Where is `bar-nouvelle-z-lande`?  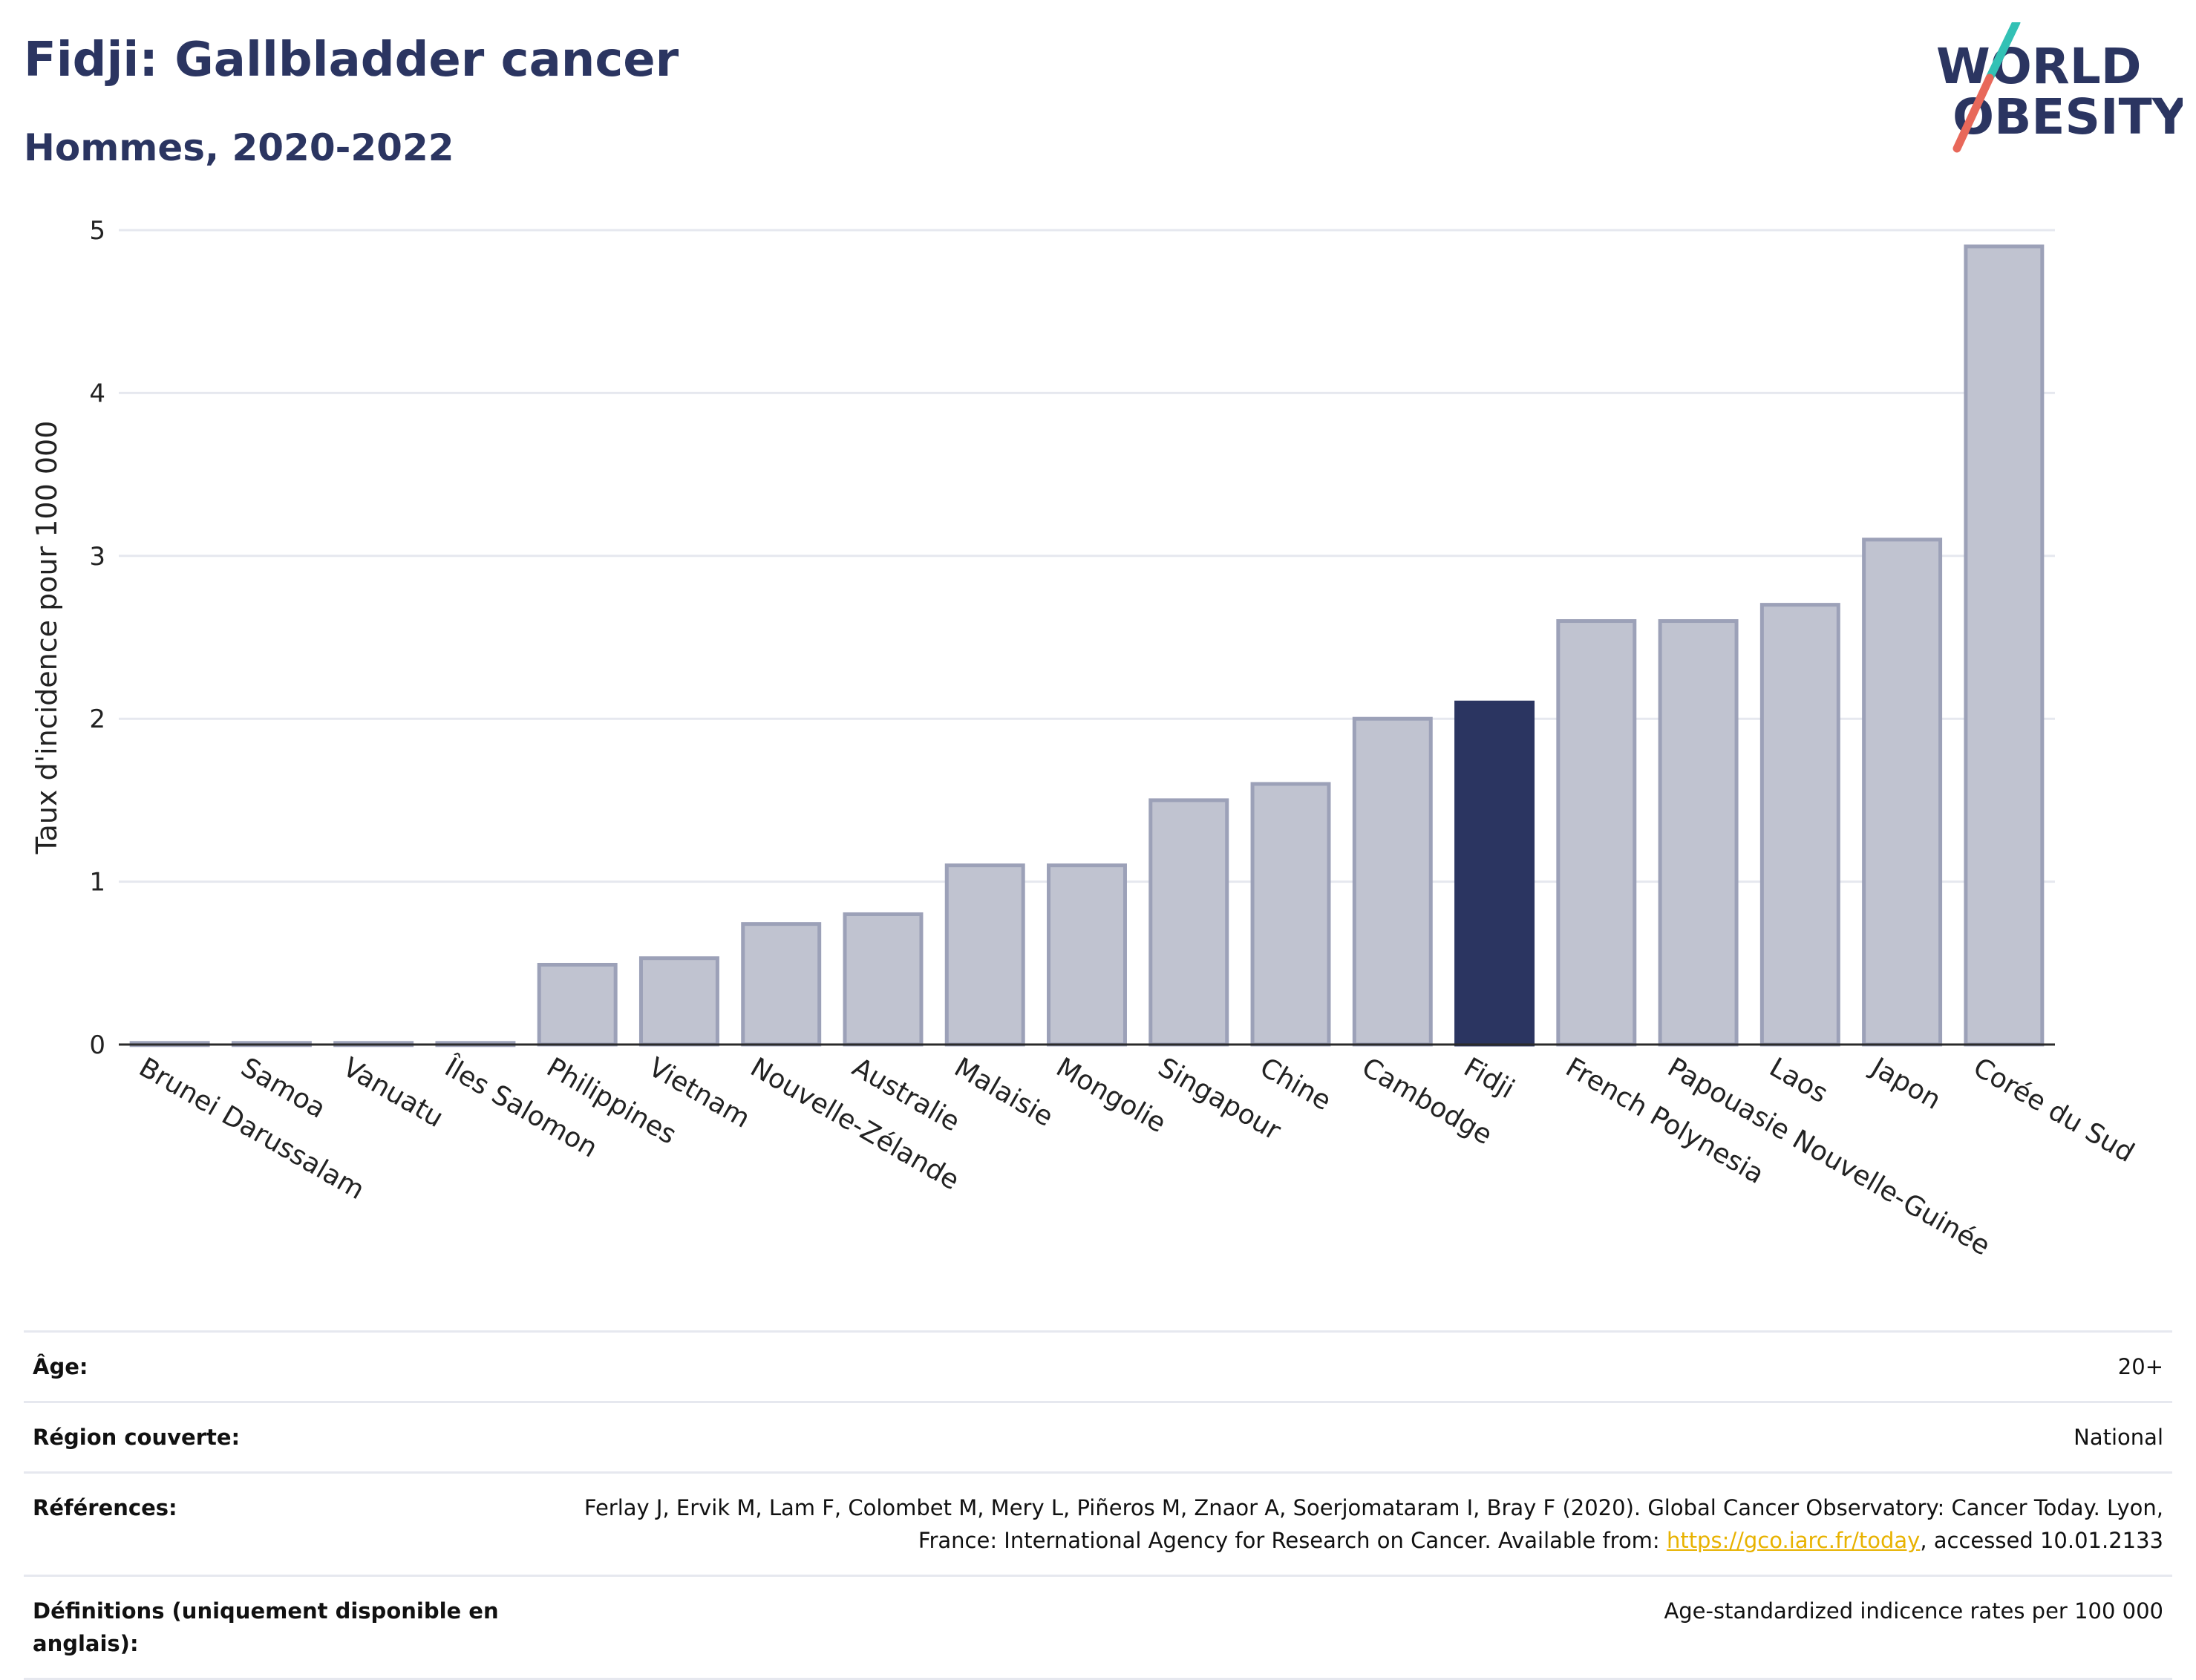
bar-nouvelle-z-lande is located at coordinates (781, 985).